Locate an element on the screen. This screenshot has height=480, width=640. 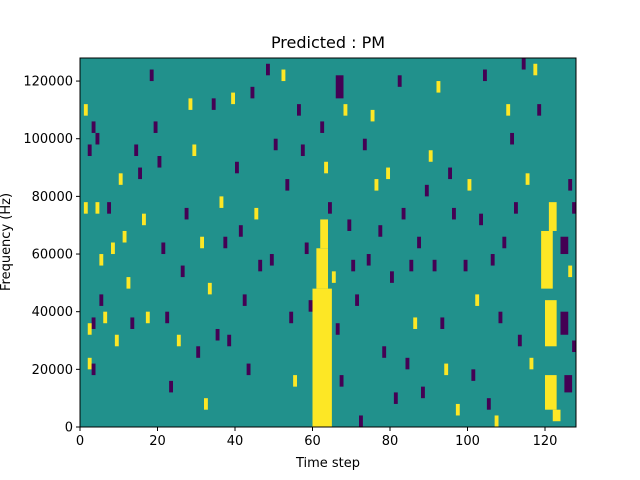
x-tick-label: 0 is located at coordinates (80, 441).